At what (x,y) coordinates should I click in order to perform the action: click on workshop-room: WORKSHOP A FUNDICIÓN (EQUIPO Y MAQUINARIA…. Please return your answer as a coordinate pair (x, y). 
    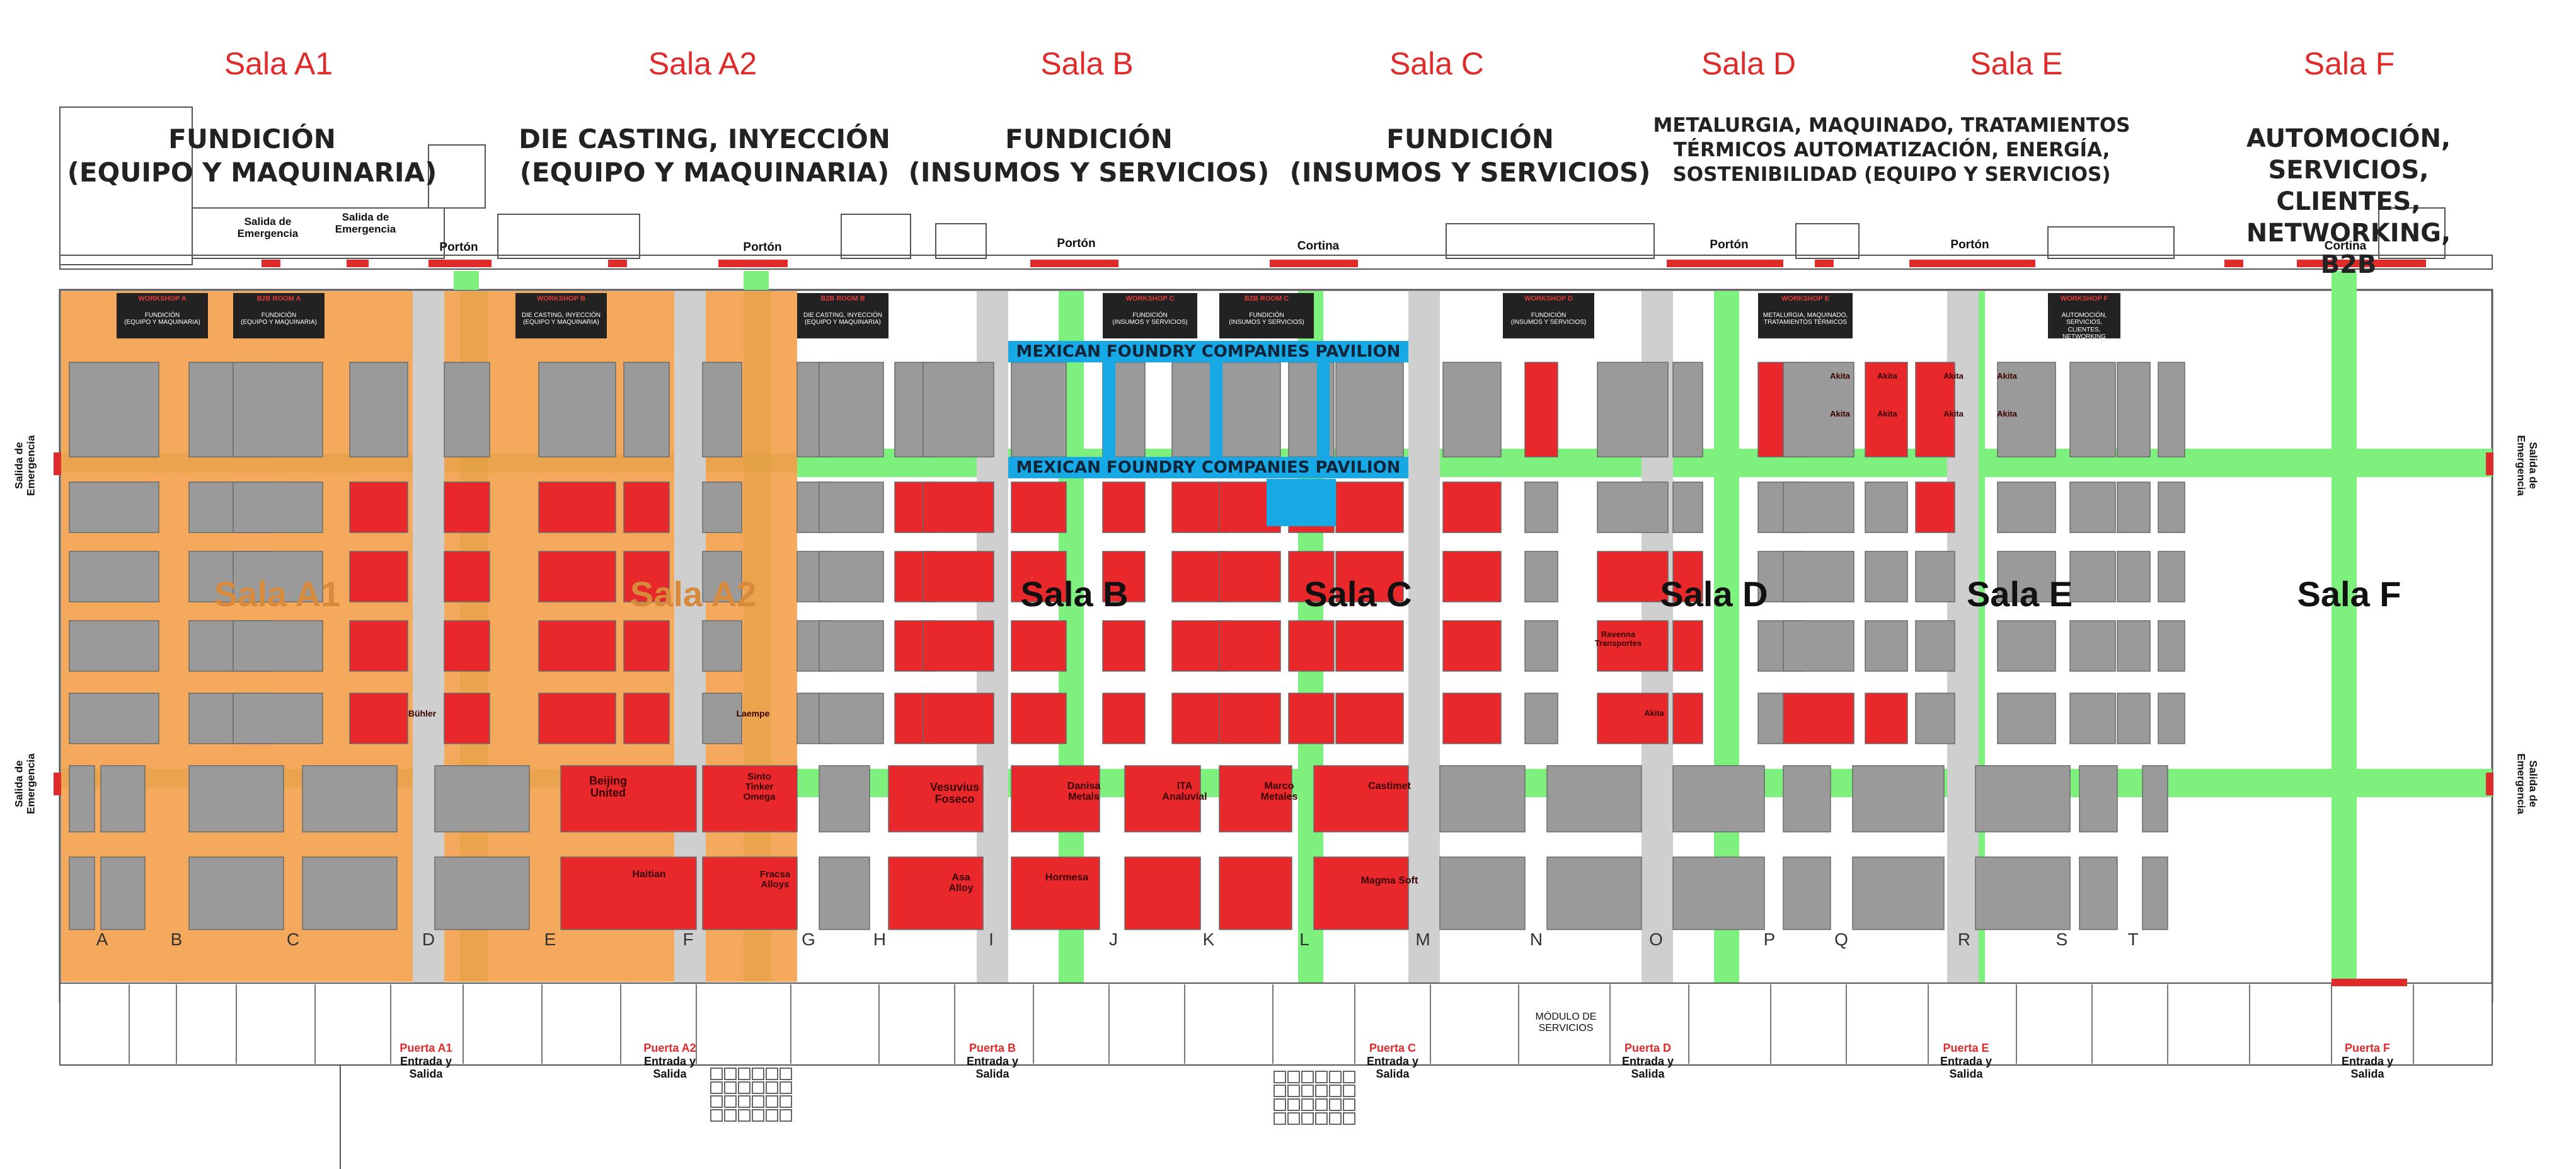
    Looking at the image, I should click on (162, 315).